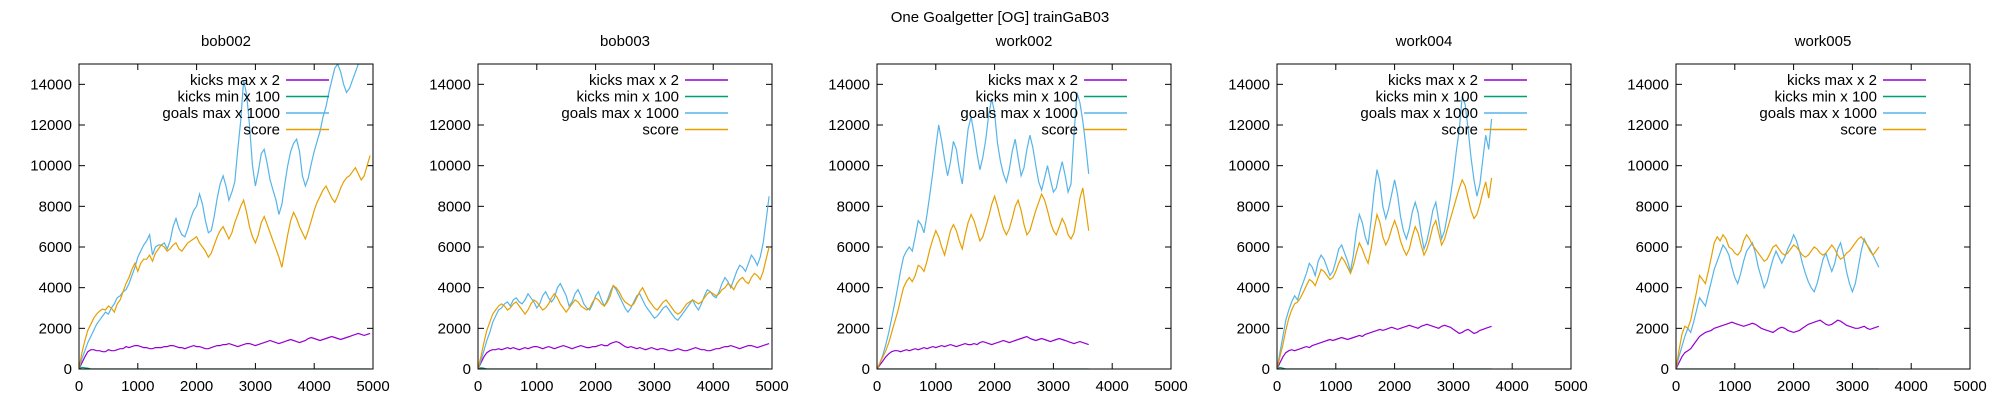 This screenshot has height=400, width=2000. Describe the element at coordinates (625, 41) in the screenshot. I see `panel-title: bob003` at that location.